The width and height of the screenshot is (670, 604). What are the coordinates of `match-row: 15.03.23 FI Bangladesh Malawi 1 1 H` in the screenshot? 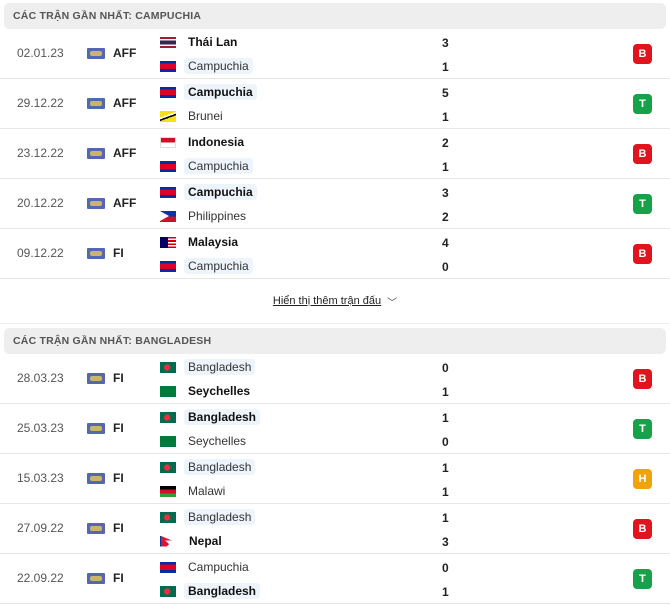 It's located at (335, 479).